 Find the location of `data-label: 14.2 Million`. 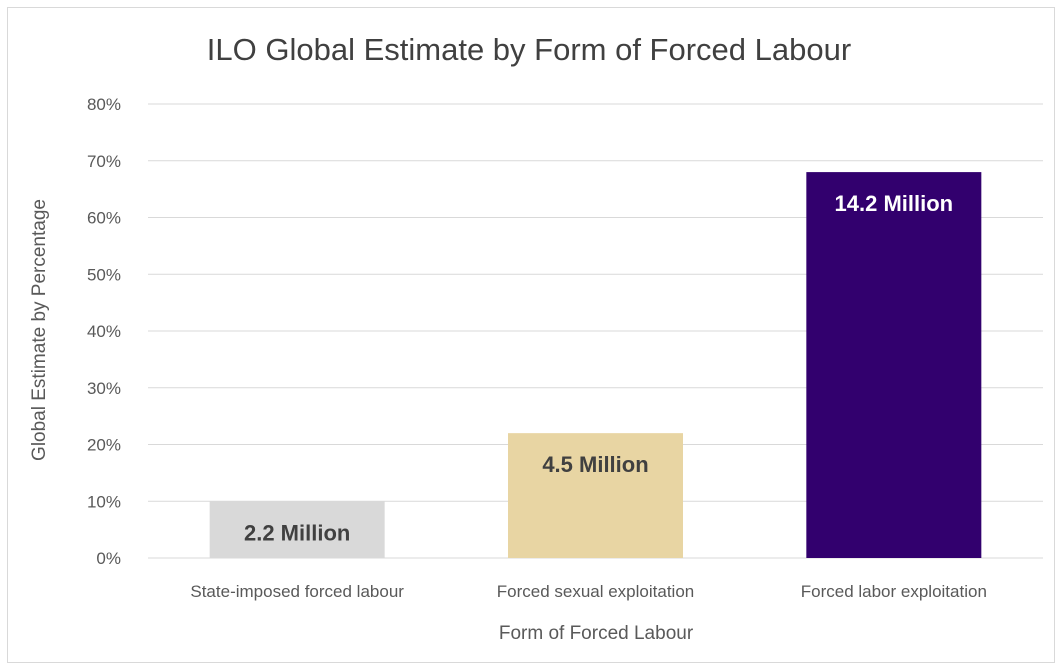

data-label: 14.2 Million is located at coordinates (894, 203).